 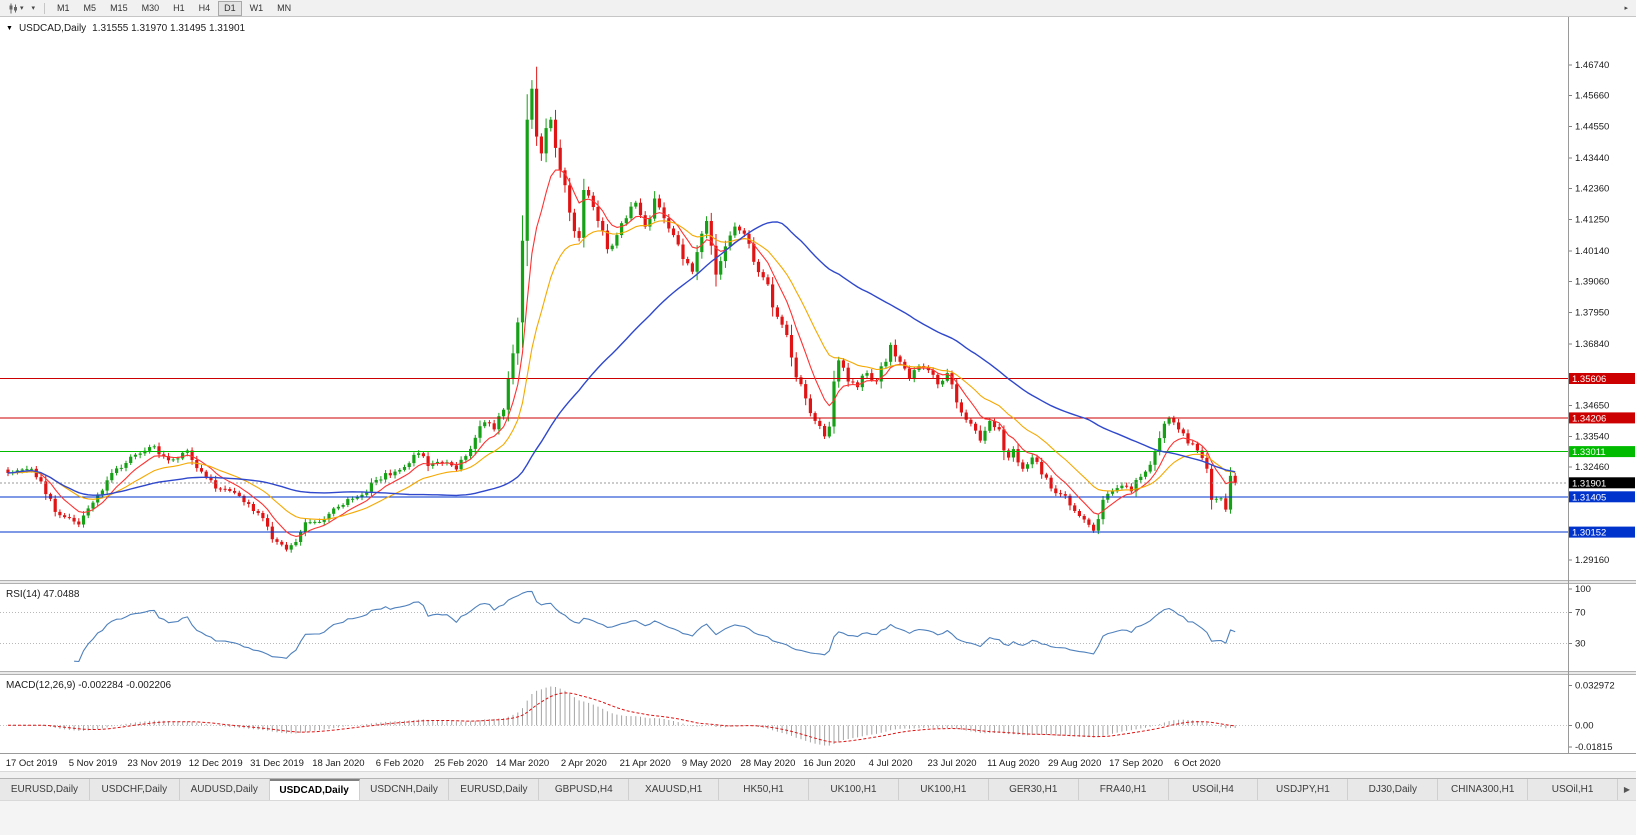 I want to click on timeframe-button-H1: H1, so click(x=179, y=8).